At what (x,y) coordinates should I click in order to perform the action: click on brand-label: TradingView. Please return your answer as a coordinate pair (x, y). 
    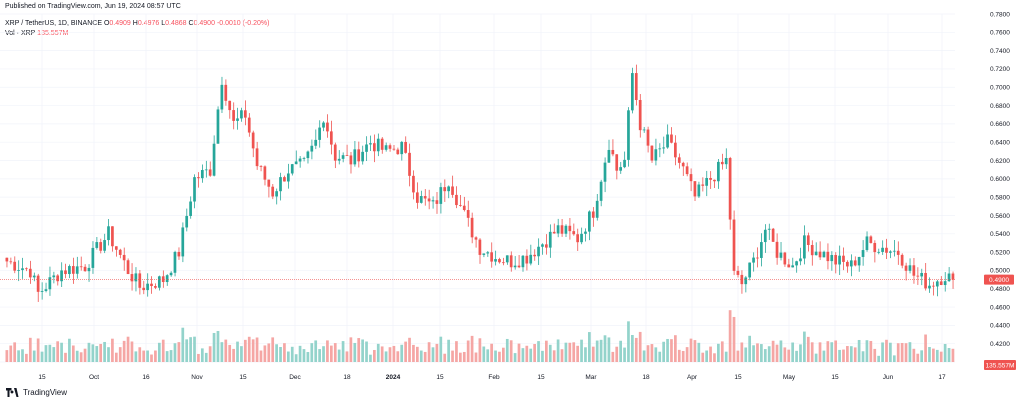
    Looking at the image, I should click on (45, 392).